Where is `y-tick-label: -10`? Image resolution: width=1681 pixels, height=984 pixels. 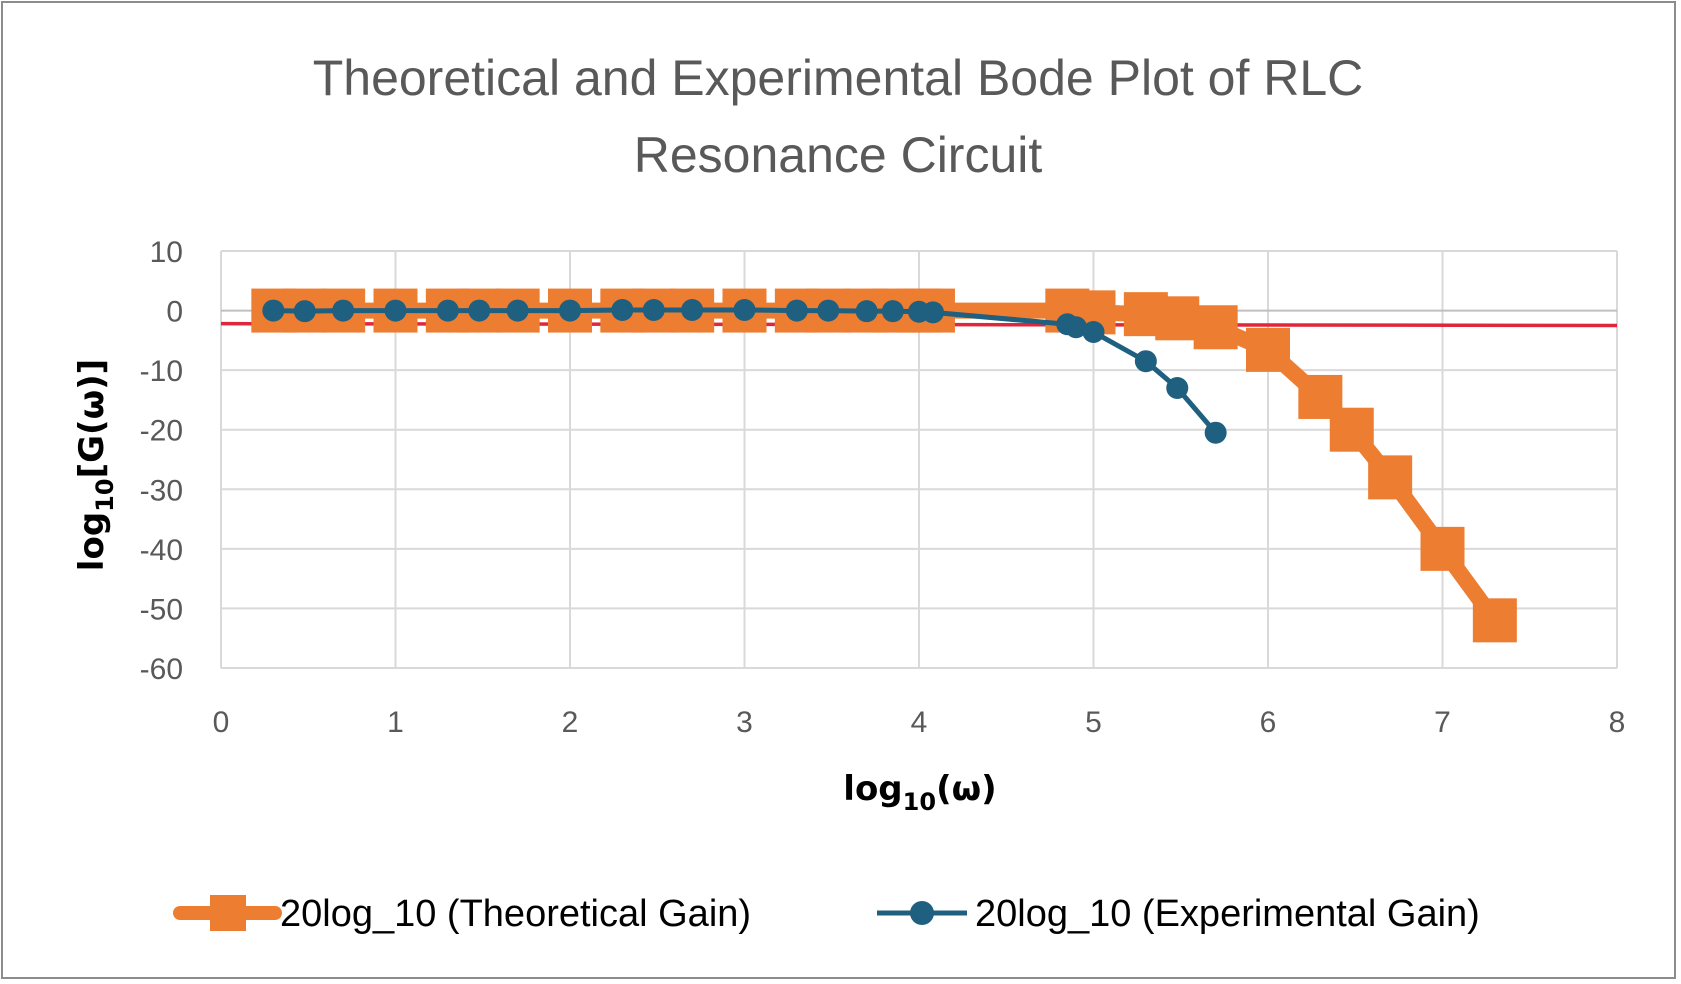
y-tick-label: -10 is located at coordinates (161, 371).